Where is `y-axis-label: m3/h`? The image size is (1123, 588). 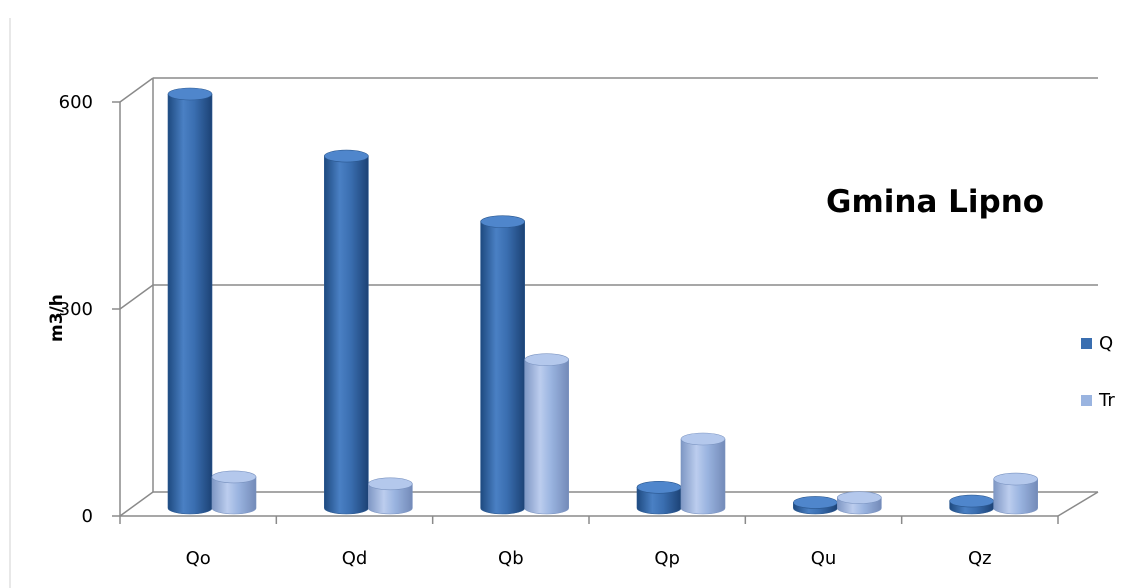 y-axis-label: m3/h is located at coordinates (57, 318).